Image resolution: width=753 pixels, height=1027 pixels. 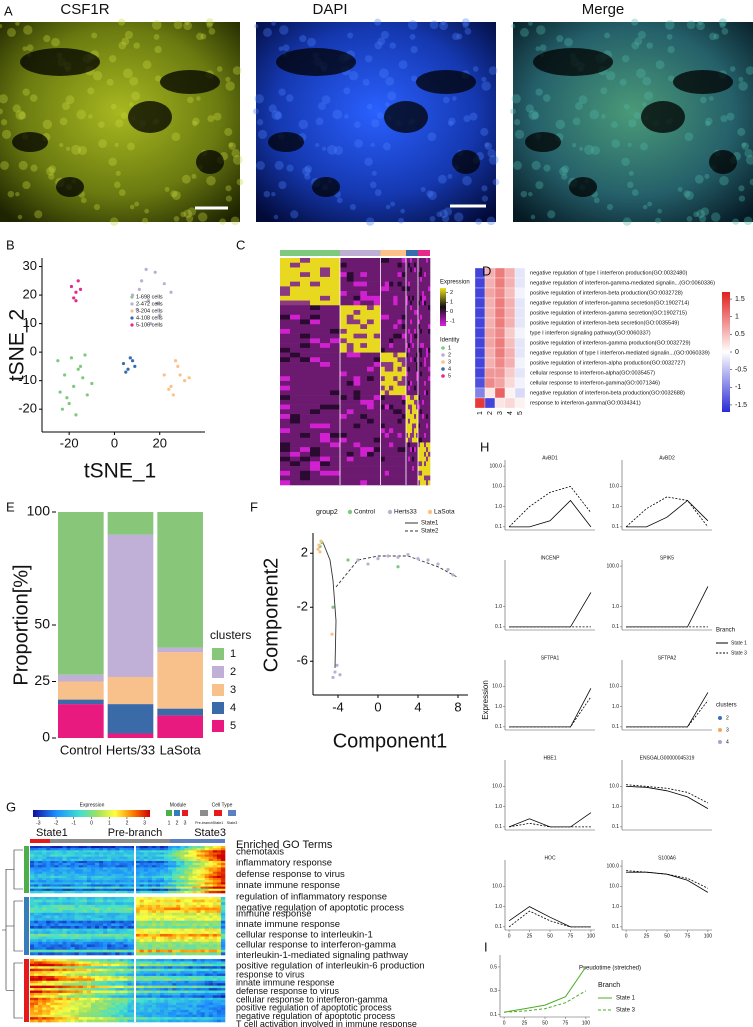 I want to click on identity-bar, so click(x=360, y=253).